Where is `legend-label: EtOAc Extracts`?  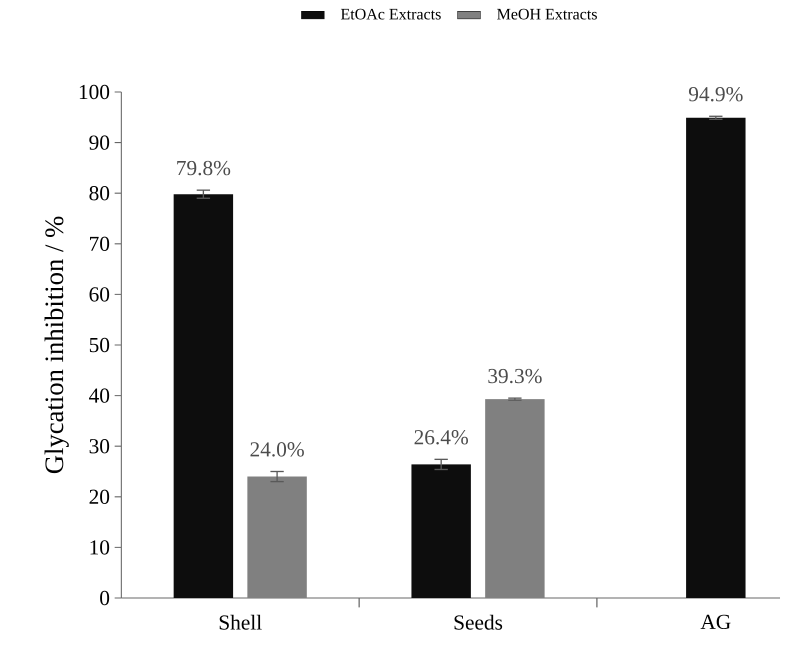 legend-label: EtOAc Extracts is located at coordinates (390, 14).